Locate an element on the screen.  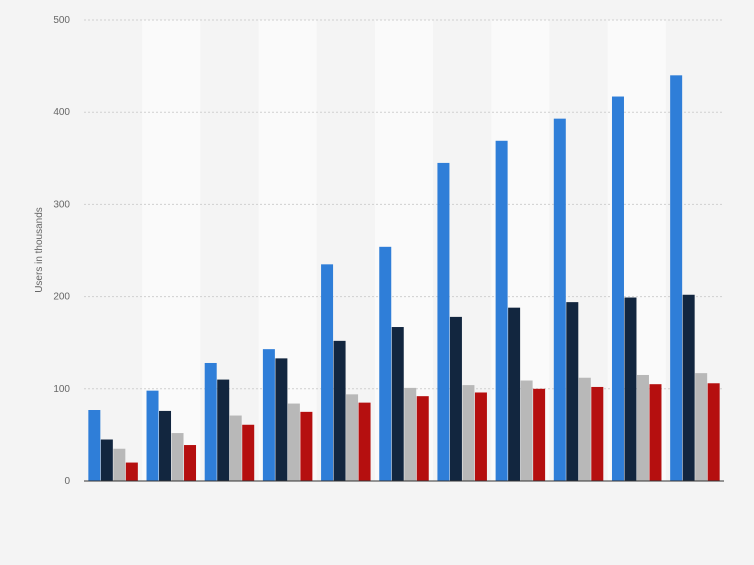
y-tick-label: 400 is located at coordinates (61, 112).